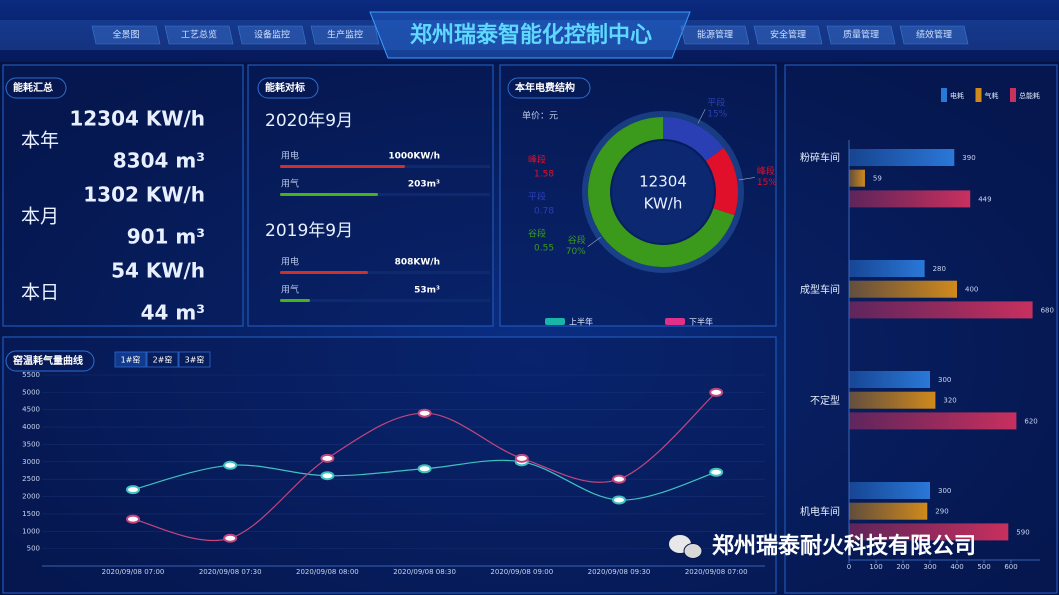 This screenshot has height=595, width=1059. Describe the element at coordinates (40, 217) in the screenshot. I see `period-label: 本月` at that location.